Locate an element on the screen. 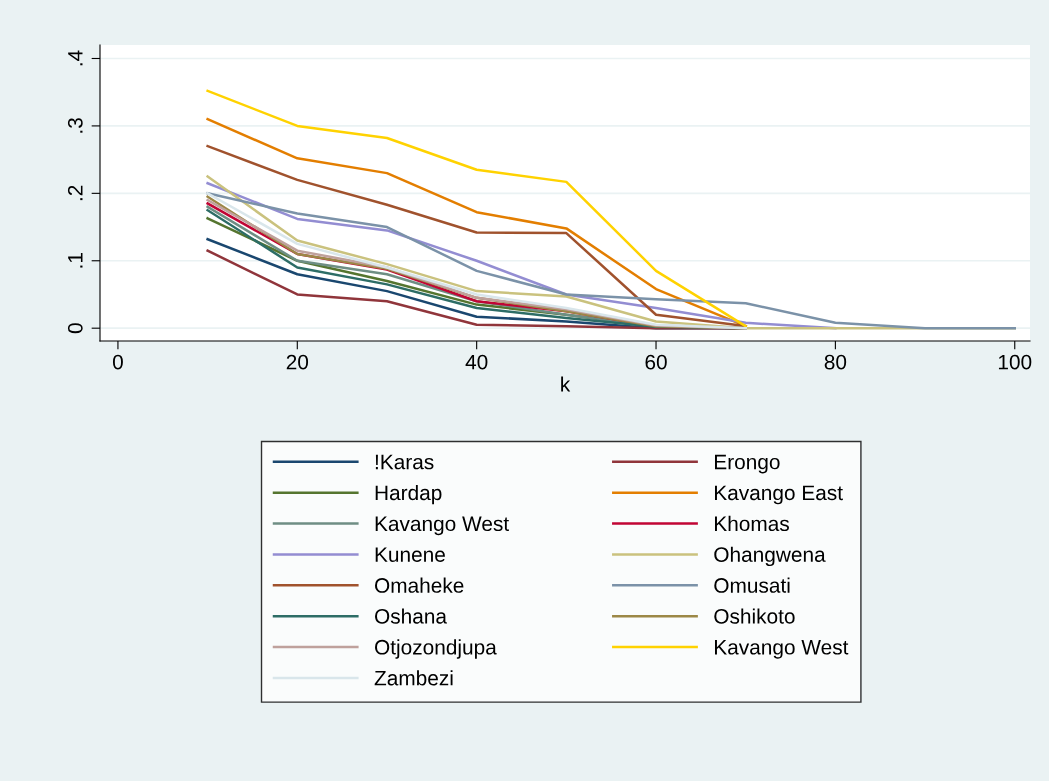 This screenshot has height=781, width=1049. legend-label: Zambezi is located at coordinates (413, 678).